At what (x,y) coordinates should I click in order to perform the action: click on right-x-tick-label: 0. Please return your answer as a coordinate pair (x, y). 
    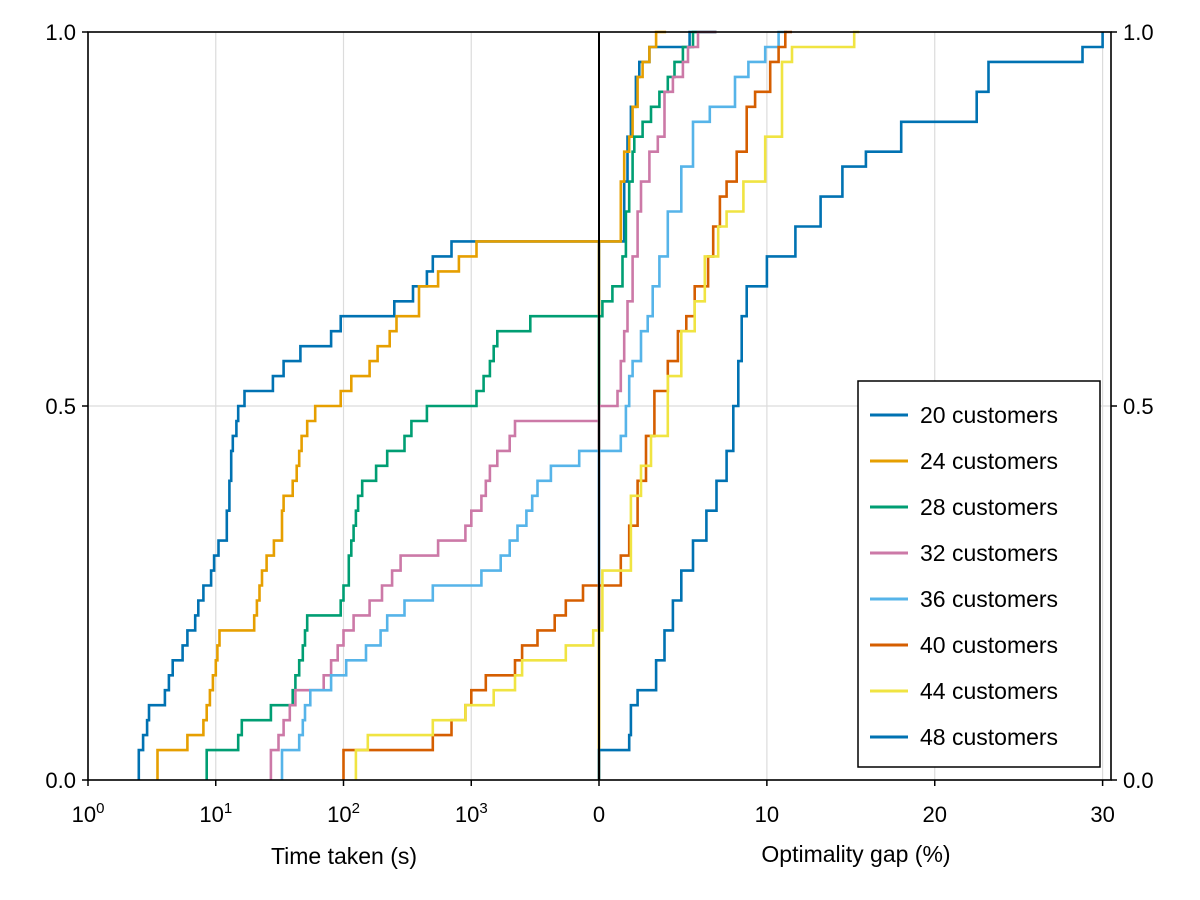
    Looking at the image, I should click on (599, 814).